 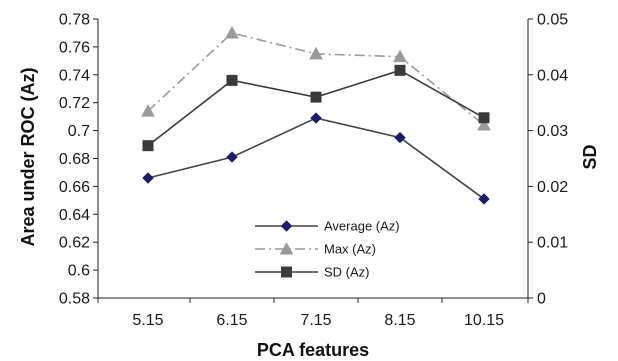 I want to click on x-tick-label: 6.15, so click(x=231, y=320).